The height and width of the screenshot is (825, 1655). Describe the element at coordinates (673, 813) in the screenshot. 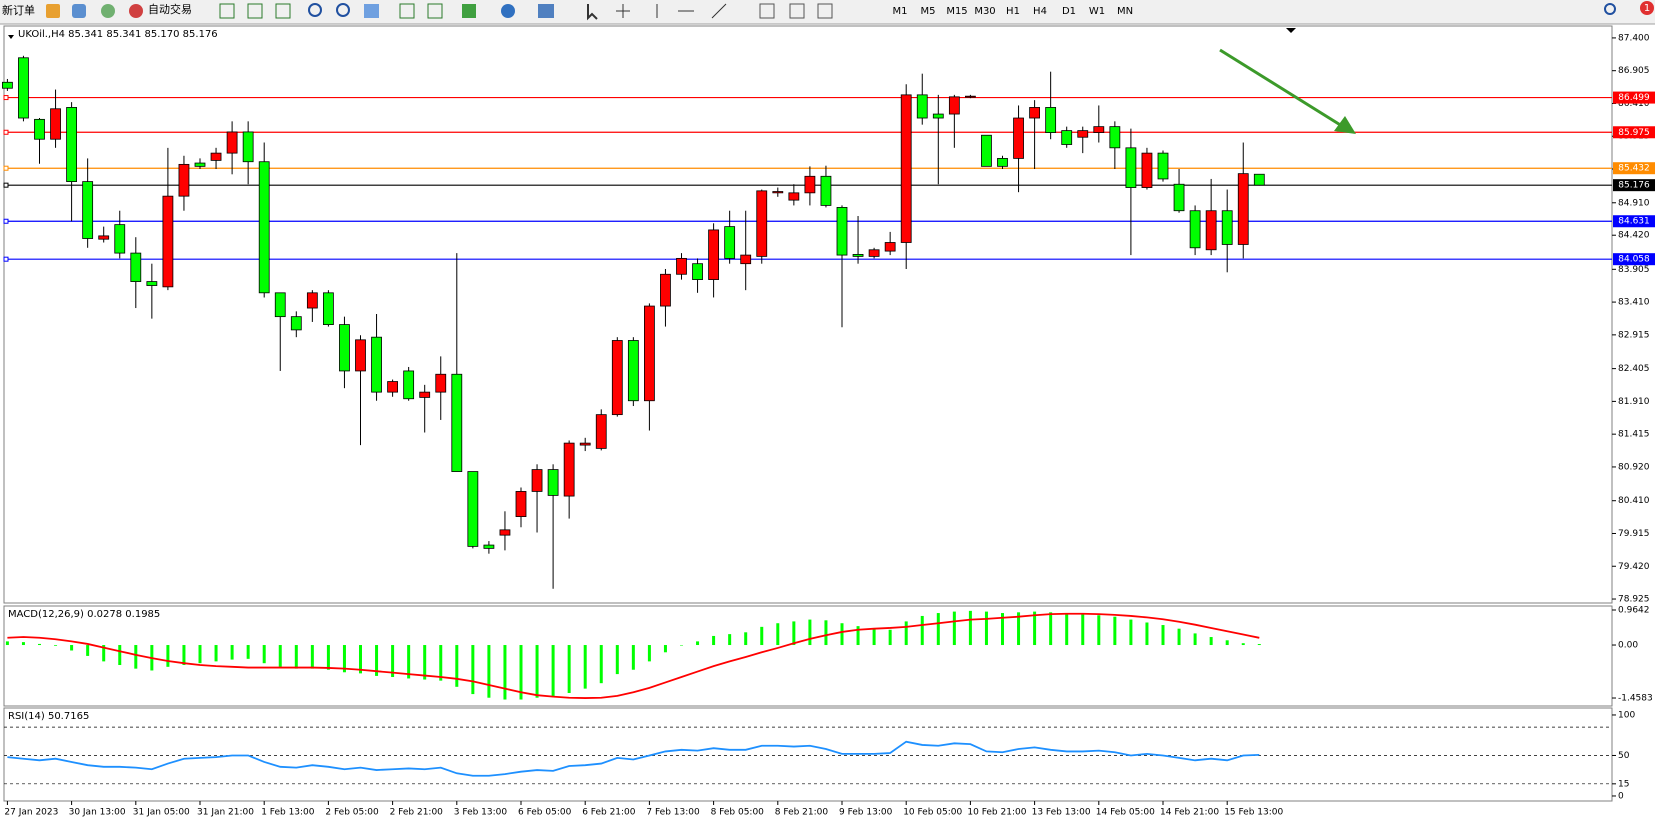

I see `x-tick-label: 7 Feb 13:00` at that location.